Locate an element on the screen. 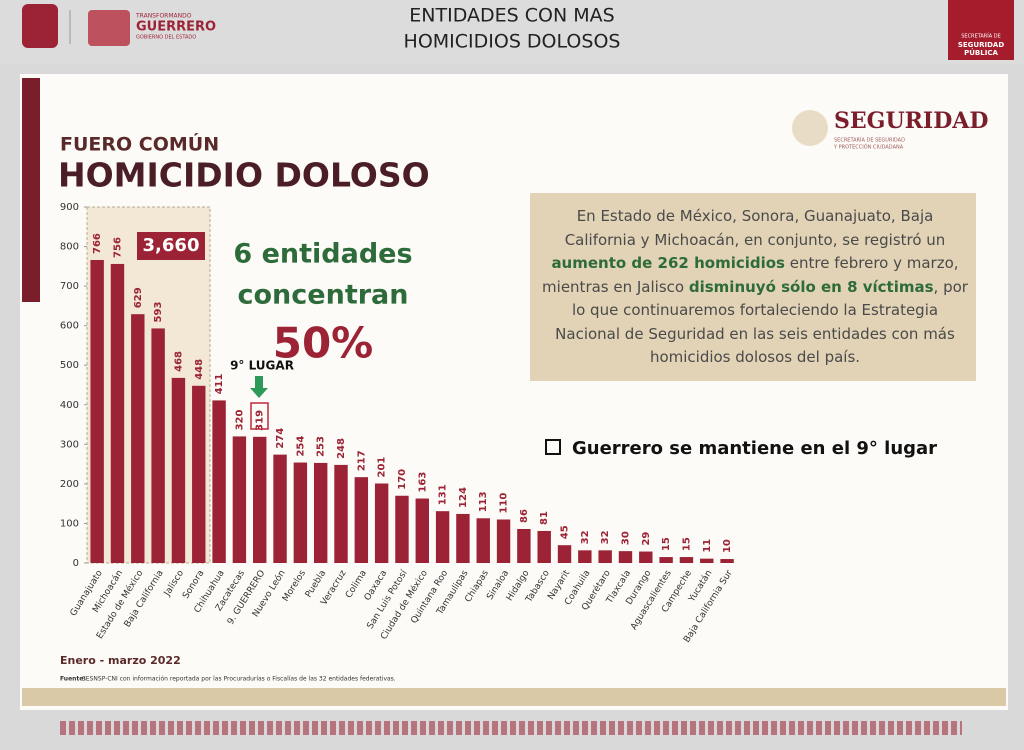  data-label: 274 is located at coordinates (280, 438).